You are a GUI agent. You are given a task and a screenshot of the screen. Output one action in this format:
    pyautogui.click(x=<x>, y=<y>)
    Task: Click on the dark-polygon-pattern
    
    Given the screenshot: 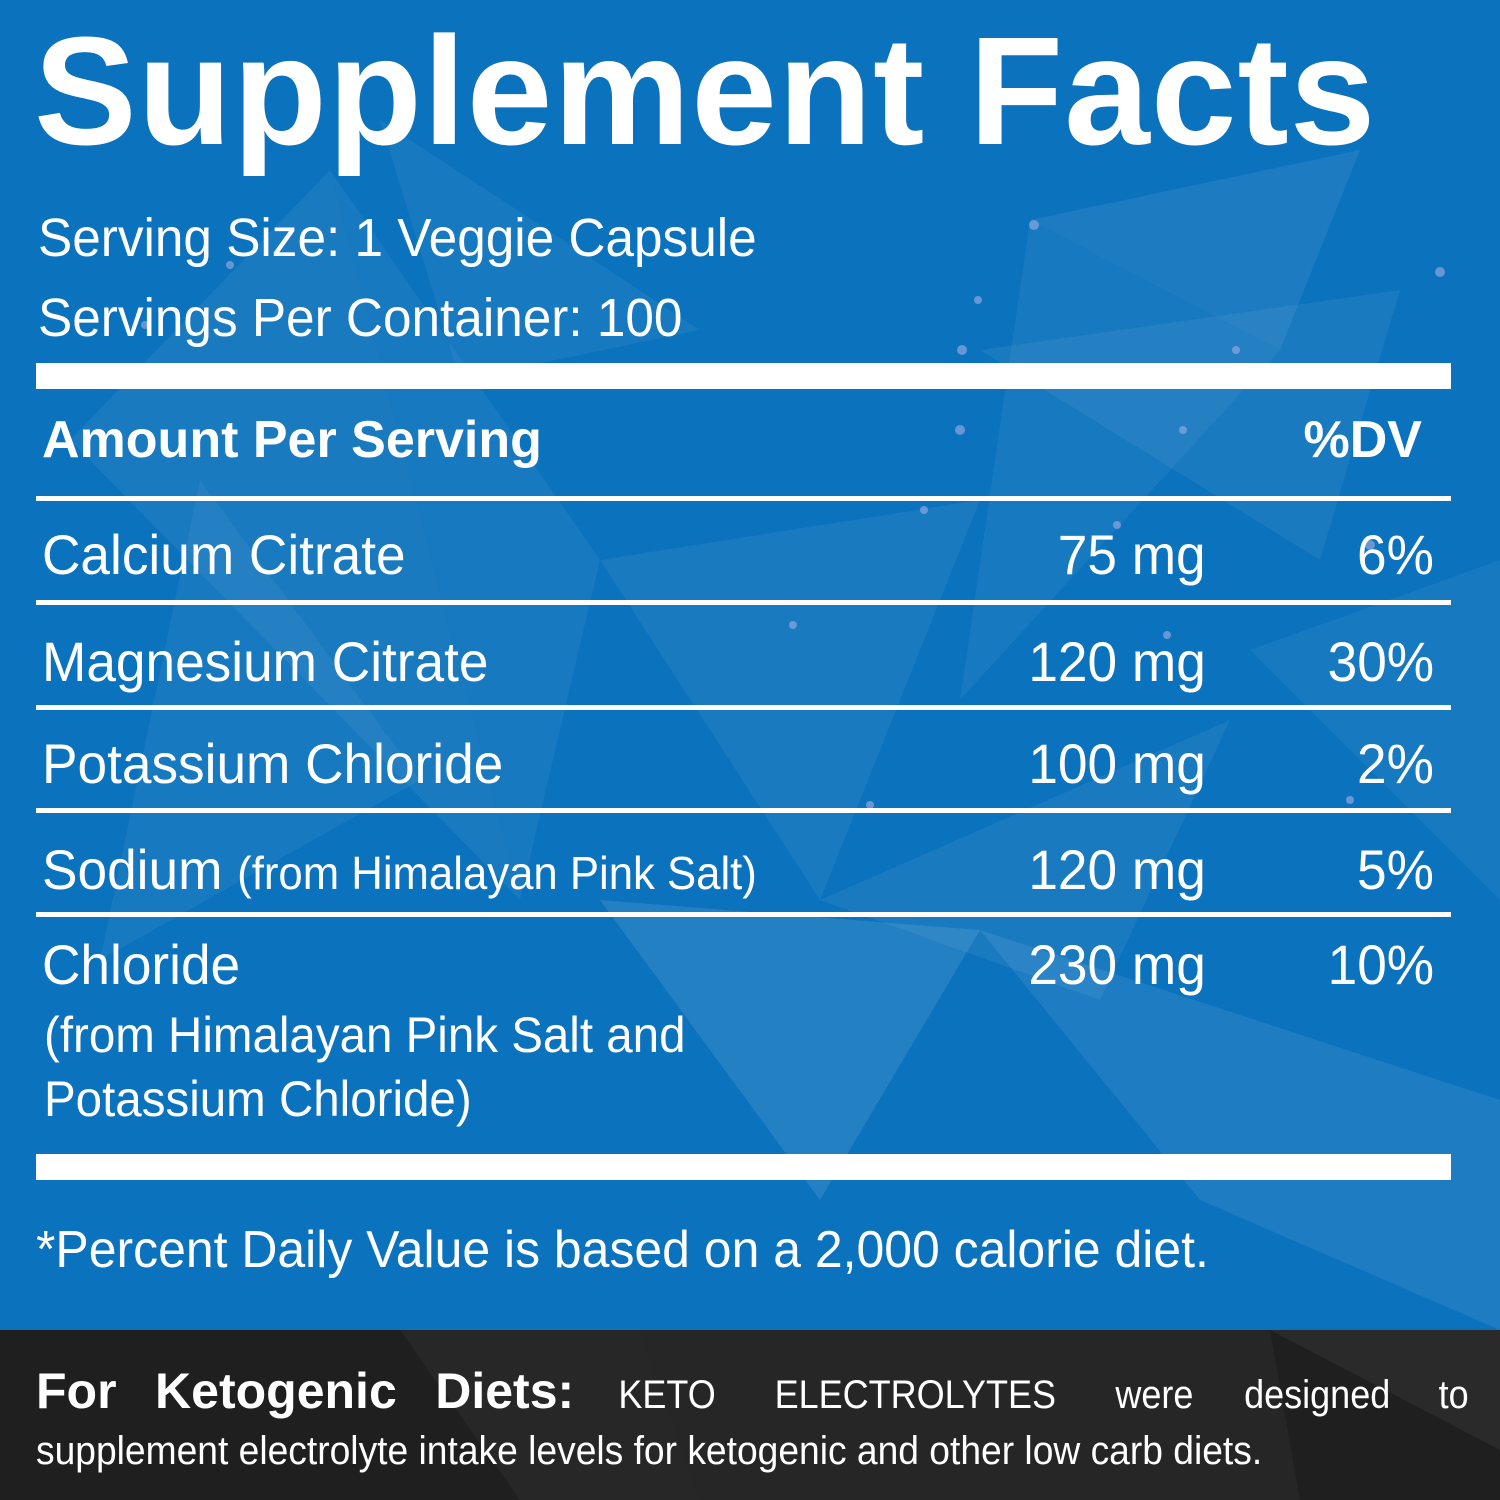 What is the action you would take?
    pyautogui.click(x=950, y=1415)
    